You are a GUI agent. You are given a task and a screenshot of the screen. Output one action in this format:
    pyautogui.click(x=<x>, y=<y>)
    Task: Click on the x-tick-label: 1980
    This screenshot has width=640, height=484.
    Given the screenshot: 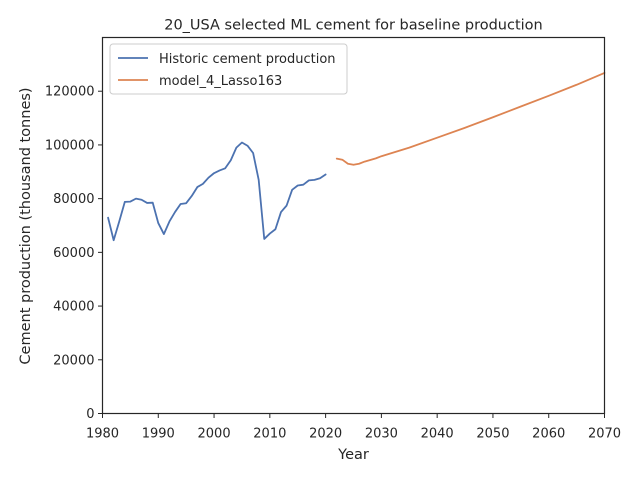 What is the action you would take?
    pyautogui.click(x=102, y=434)
    